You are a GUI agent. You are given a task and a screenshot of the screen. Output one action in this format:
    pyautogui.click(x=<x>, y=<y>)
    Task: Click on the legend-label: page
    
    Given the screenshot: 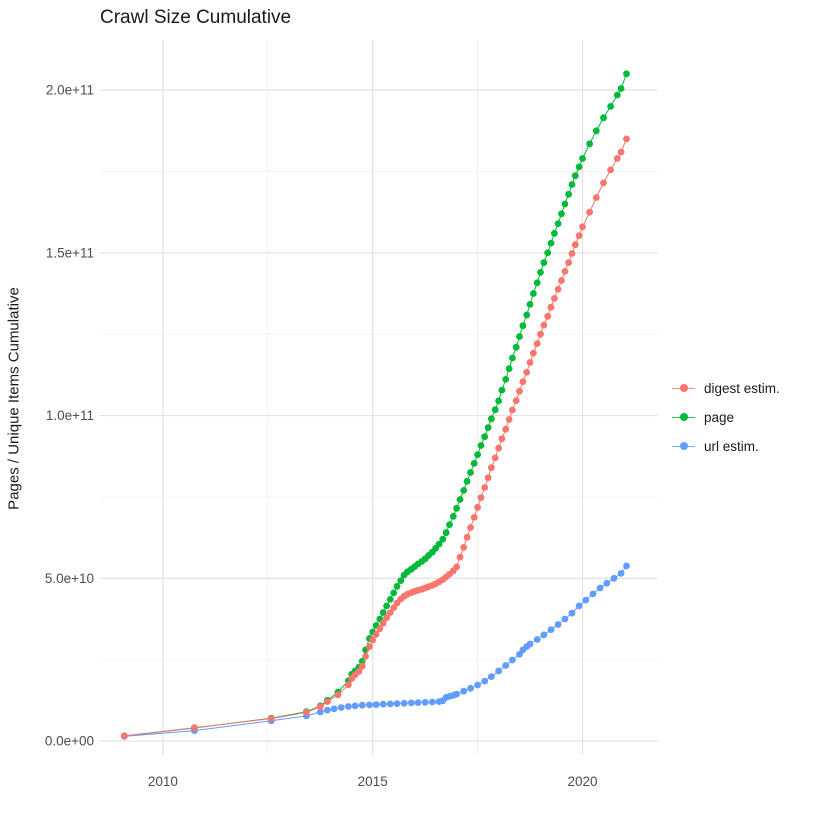 What is the action you would take?
    pyautogui.click(x=719, y=417)
    